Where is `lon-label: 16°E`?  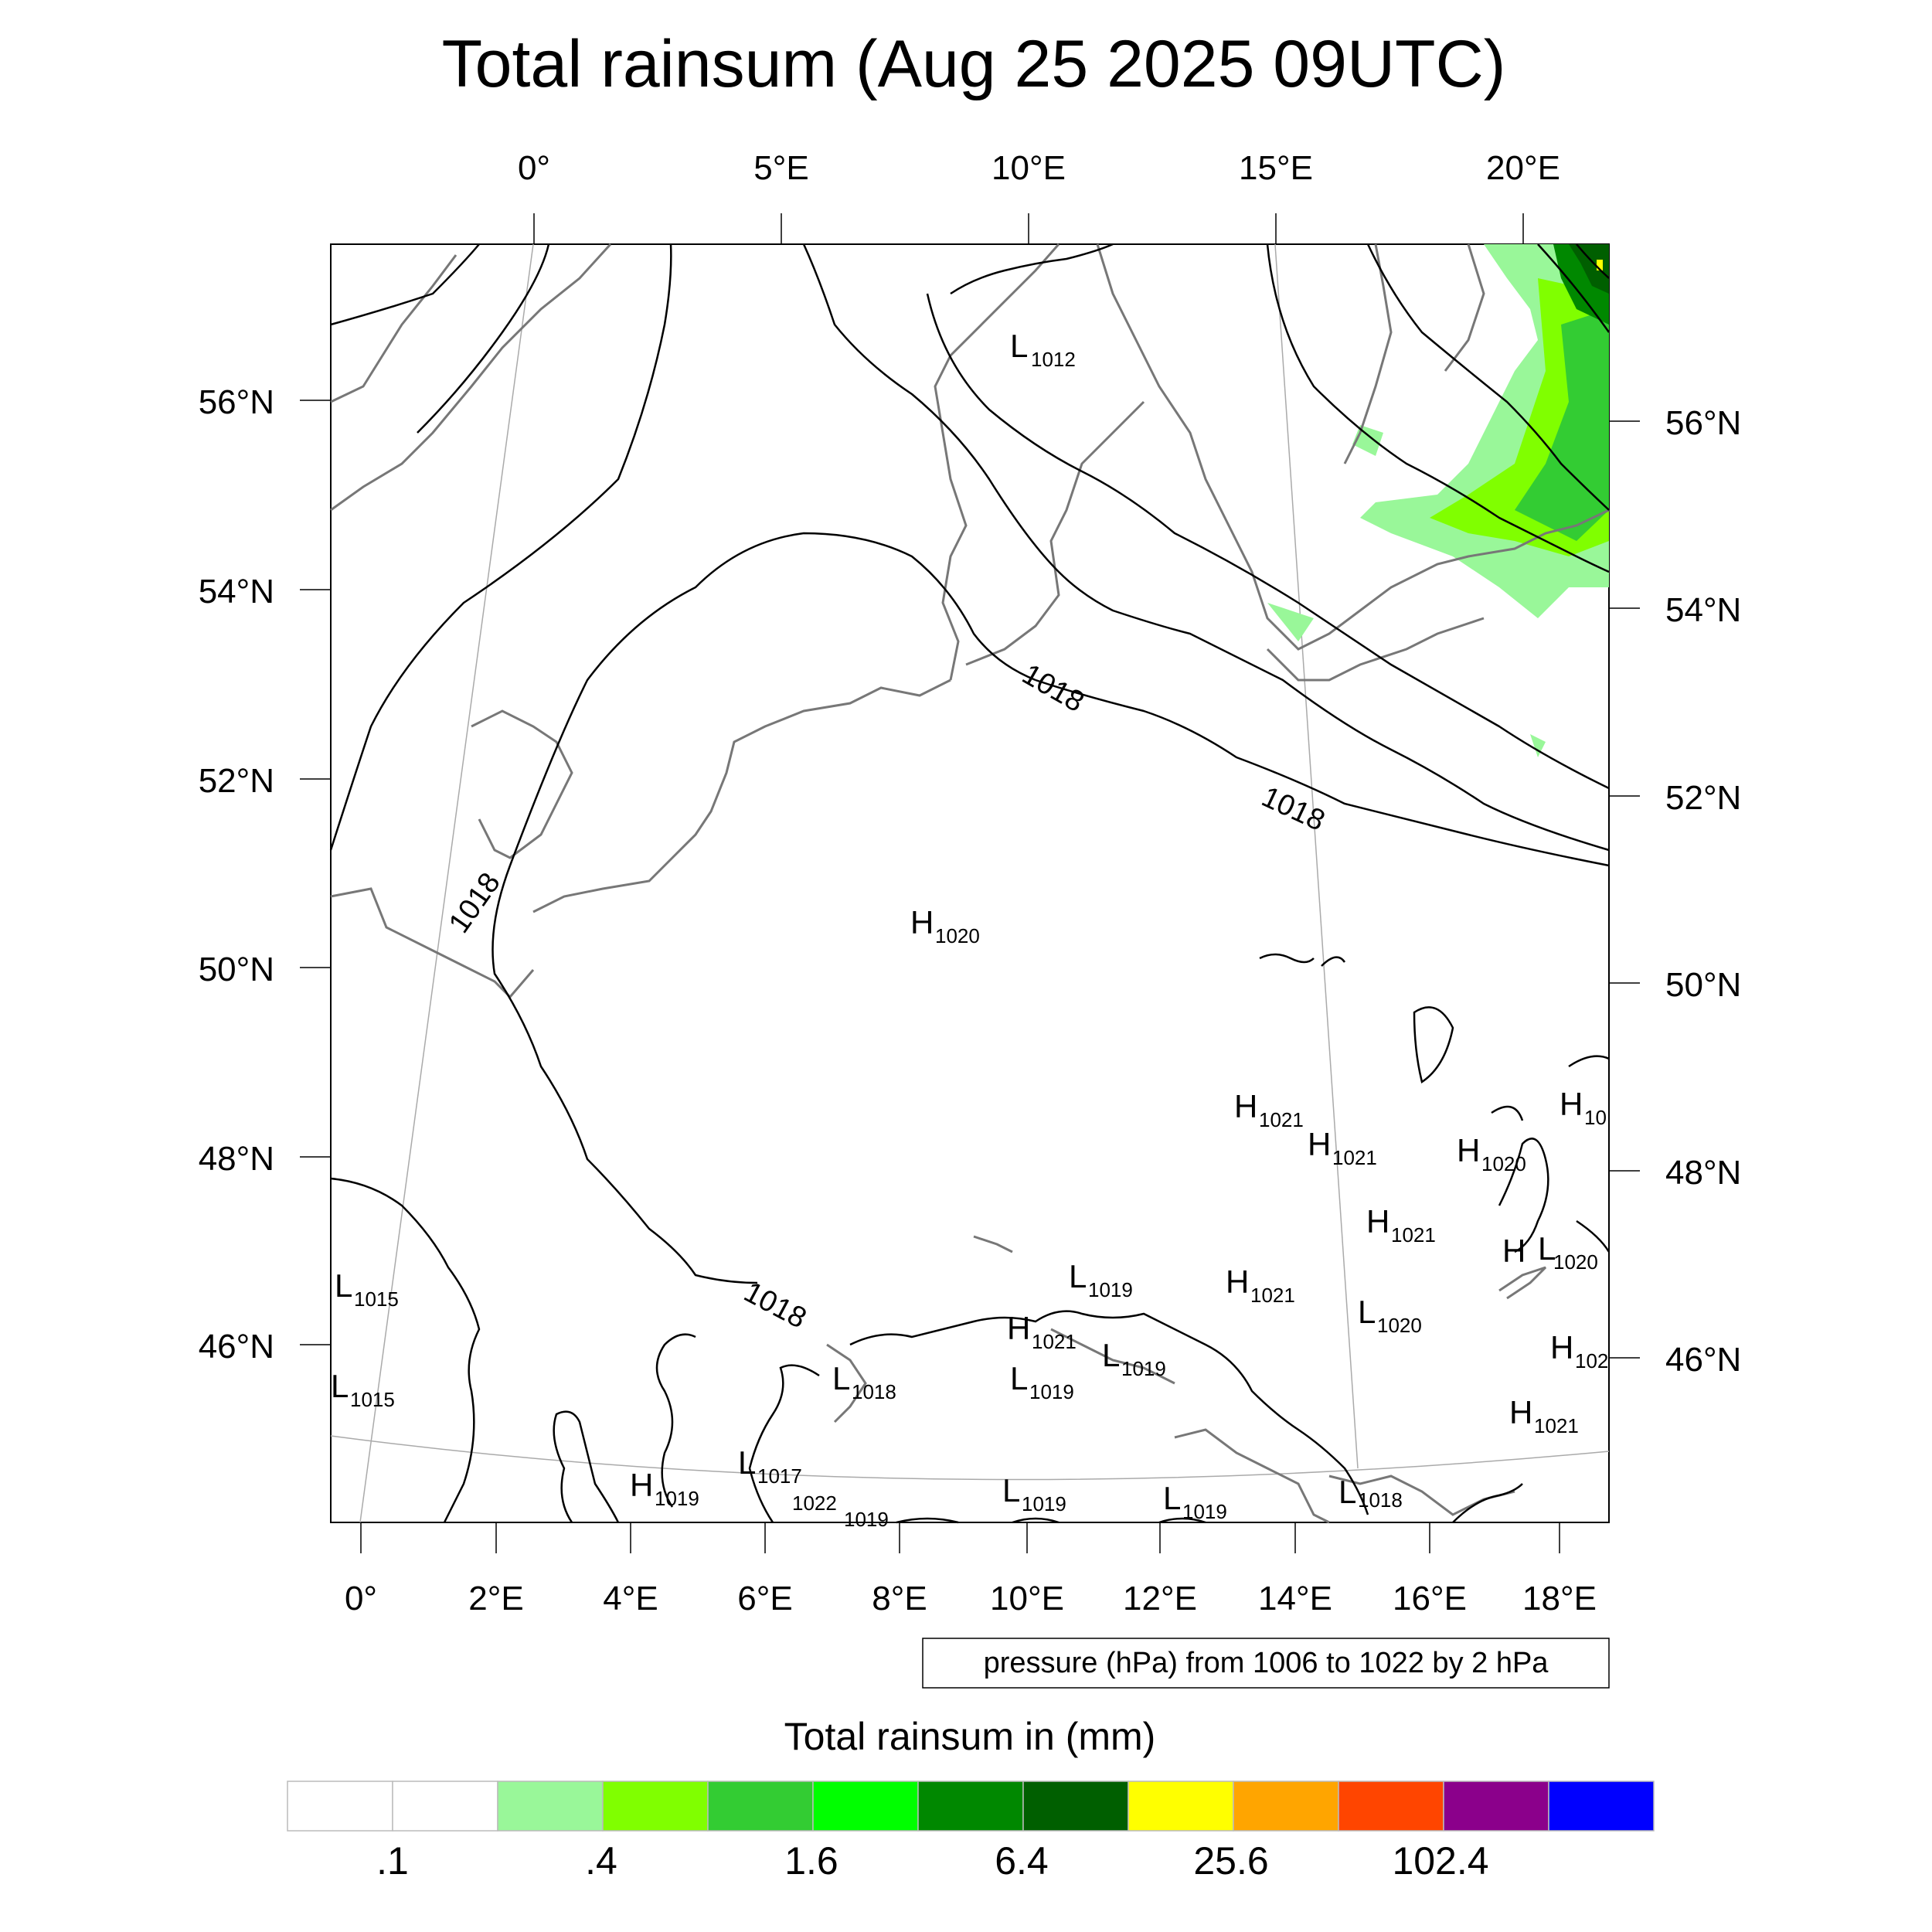 lon-label: 16°E is located at coordinates (1430, 1599).